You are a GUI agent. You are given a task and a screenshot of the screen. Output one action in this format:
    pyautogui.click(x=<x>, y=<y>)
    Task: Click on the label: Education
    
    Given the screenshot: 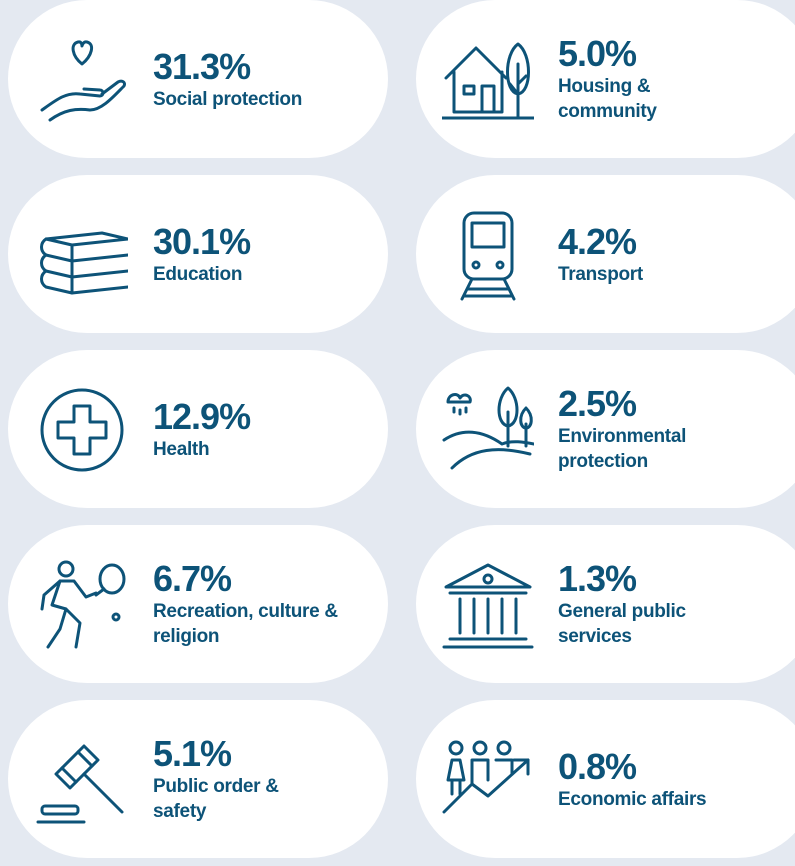 What is the action you would take?
    pyautogui.click(x=198, y=274)
    